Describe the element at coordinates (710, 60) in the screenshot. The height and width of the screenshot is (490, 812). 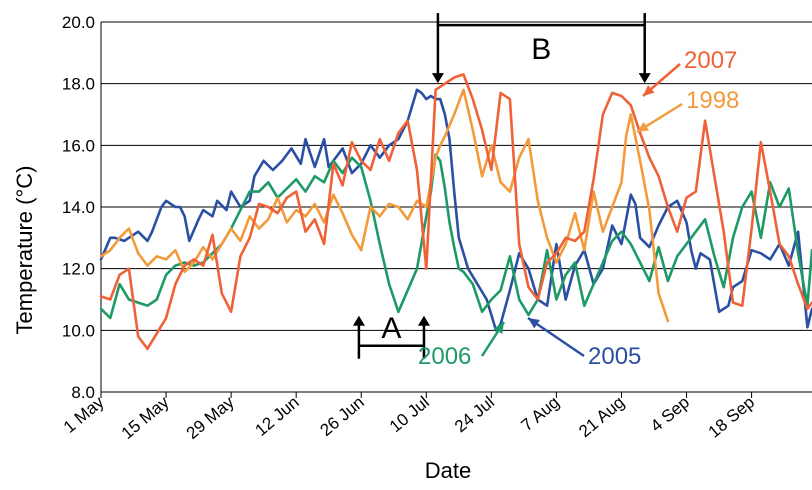
I see `series-label-text: 2007` at that location.